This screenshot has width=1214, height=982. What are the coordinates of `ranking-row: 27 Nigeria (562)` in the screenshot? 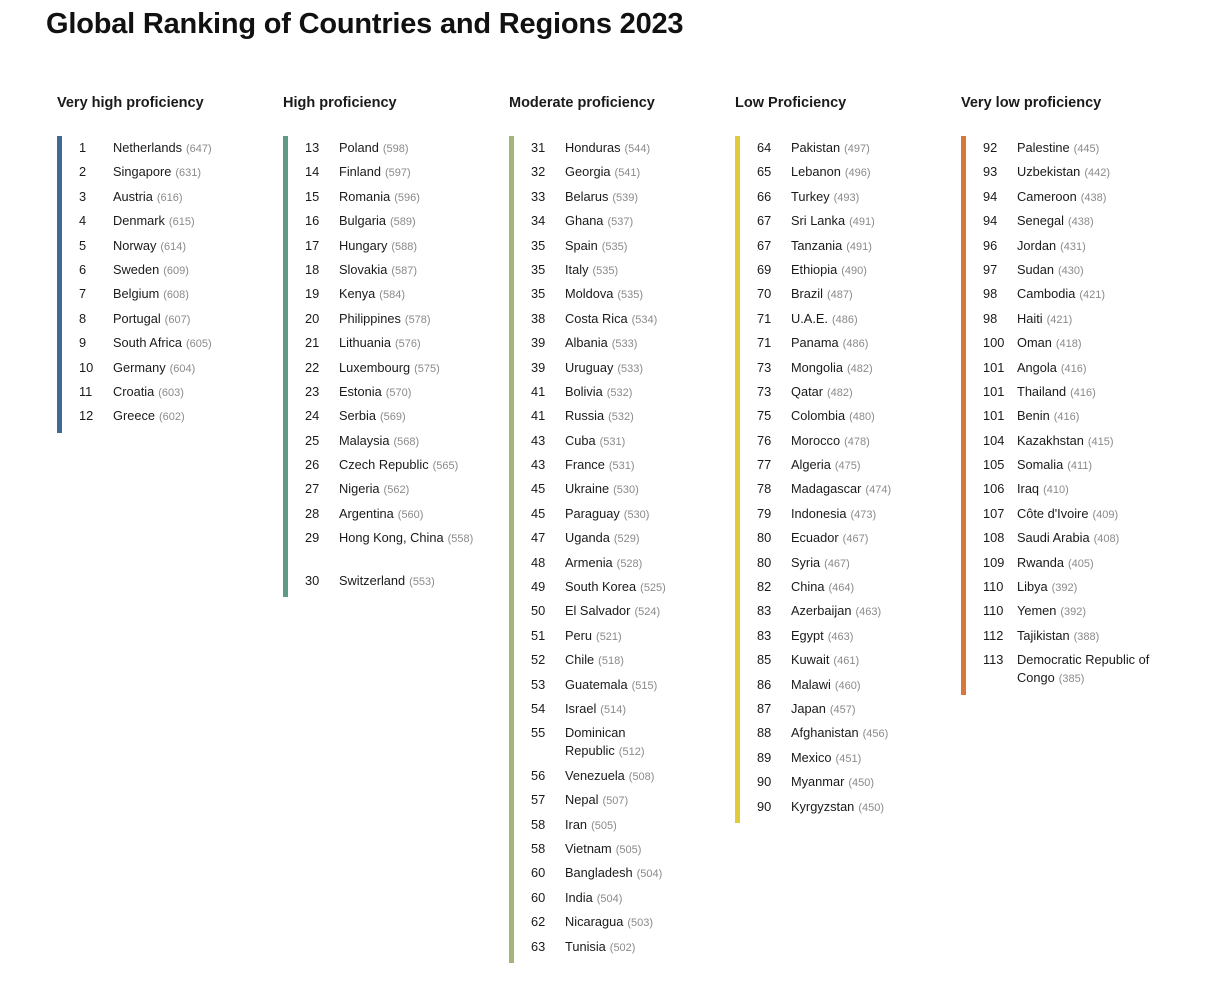 It's located at (398, 491).